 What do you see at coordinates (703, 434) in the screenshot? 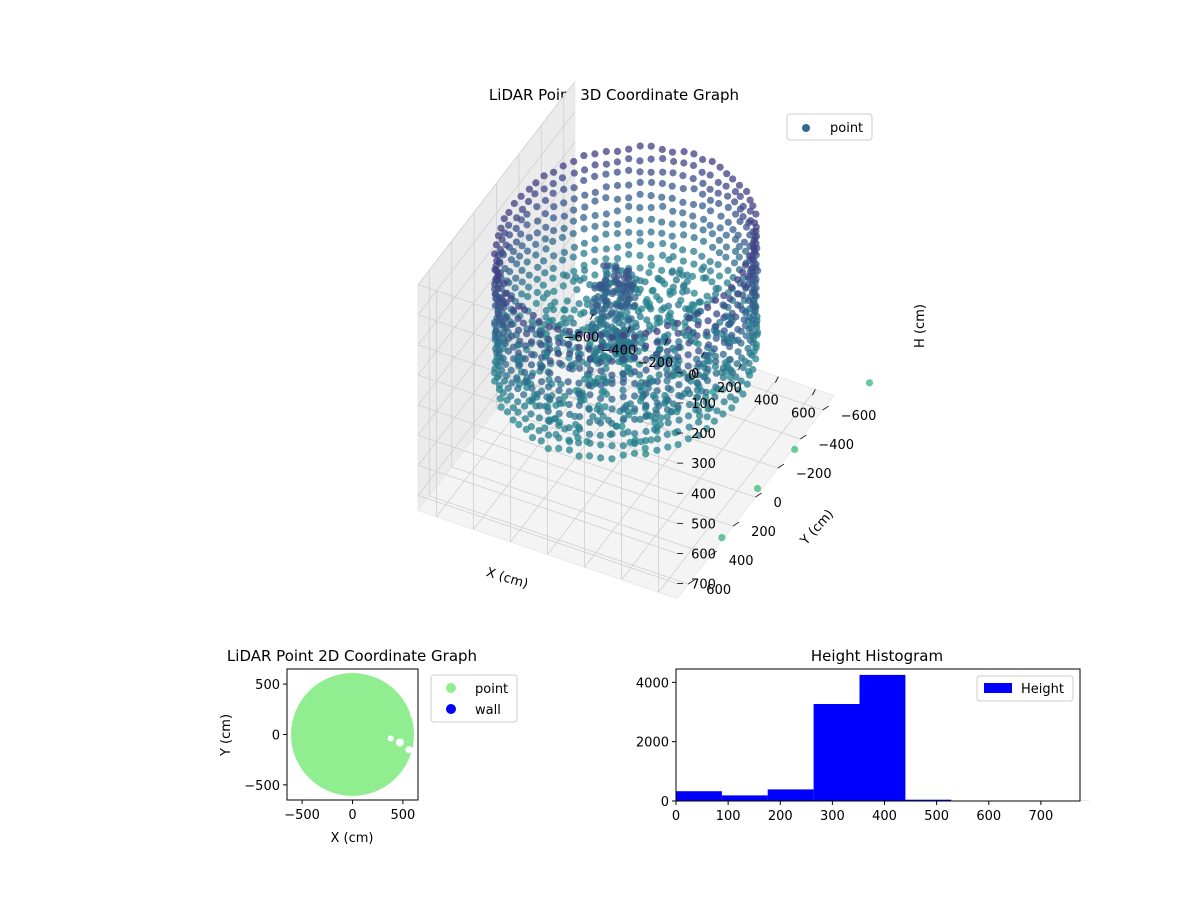
I see `chart-3d-ztick-label: 200` at bounding box center [703, 434].